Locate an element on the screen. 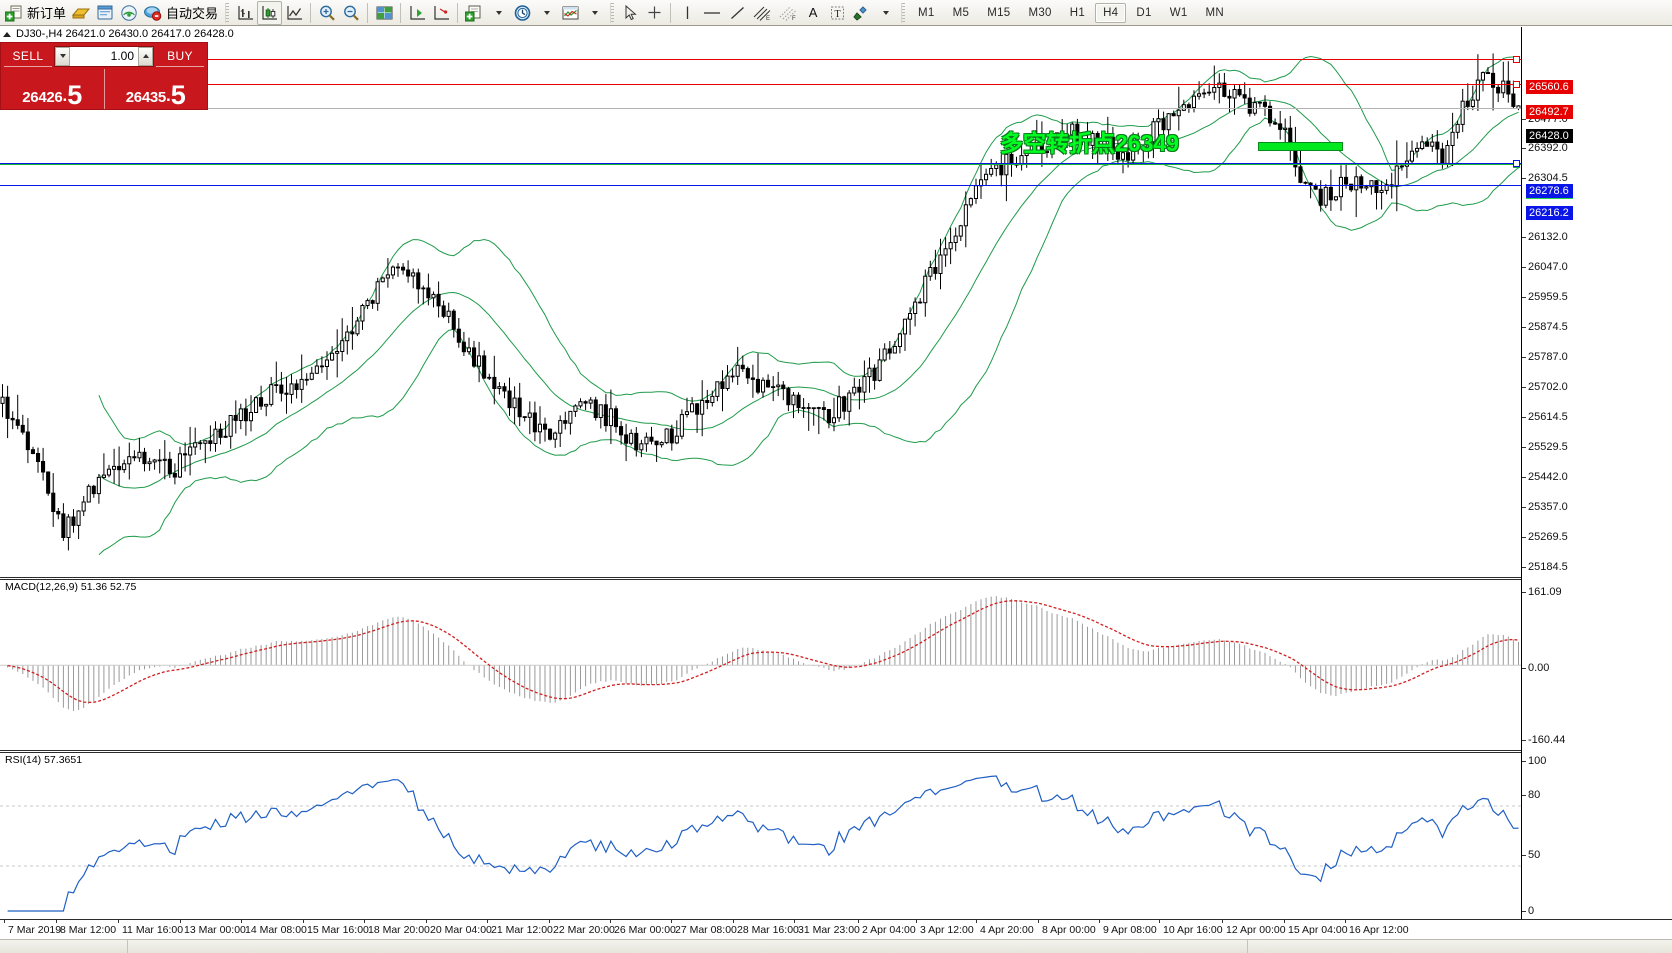 This screenshot has width=1672, height=953. zoom-in-icon is located at coordinates (327, 13).